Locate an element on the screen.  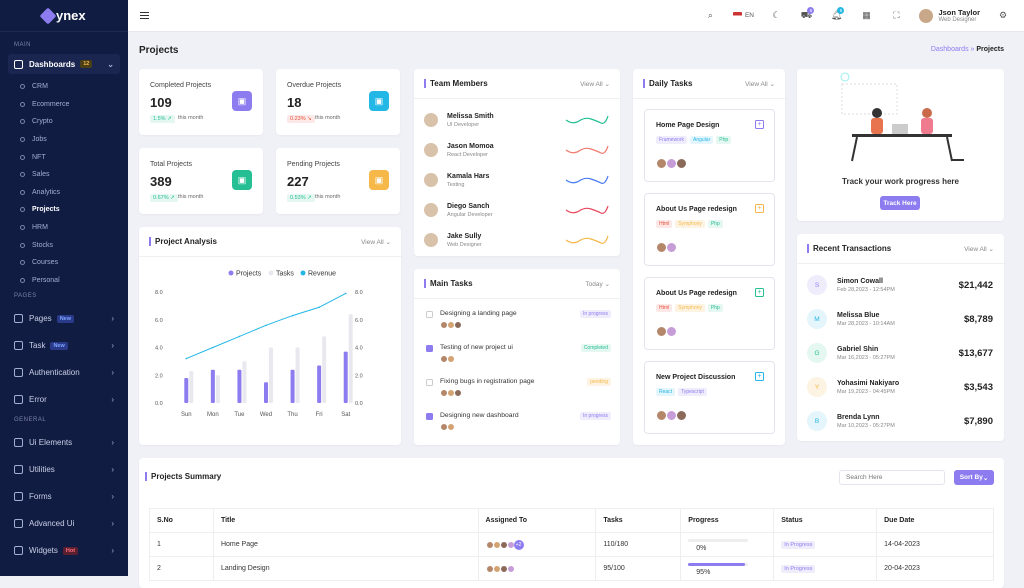
search-input is located at coordinates (892, 477).